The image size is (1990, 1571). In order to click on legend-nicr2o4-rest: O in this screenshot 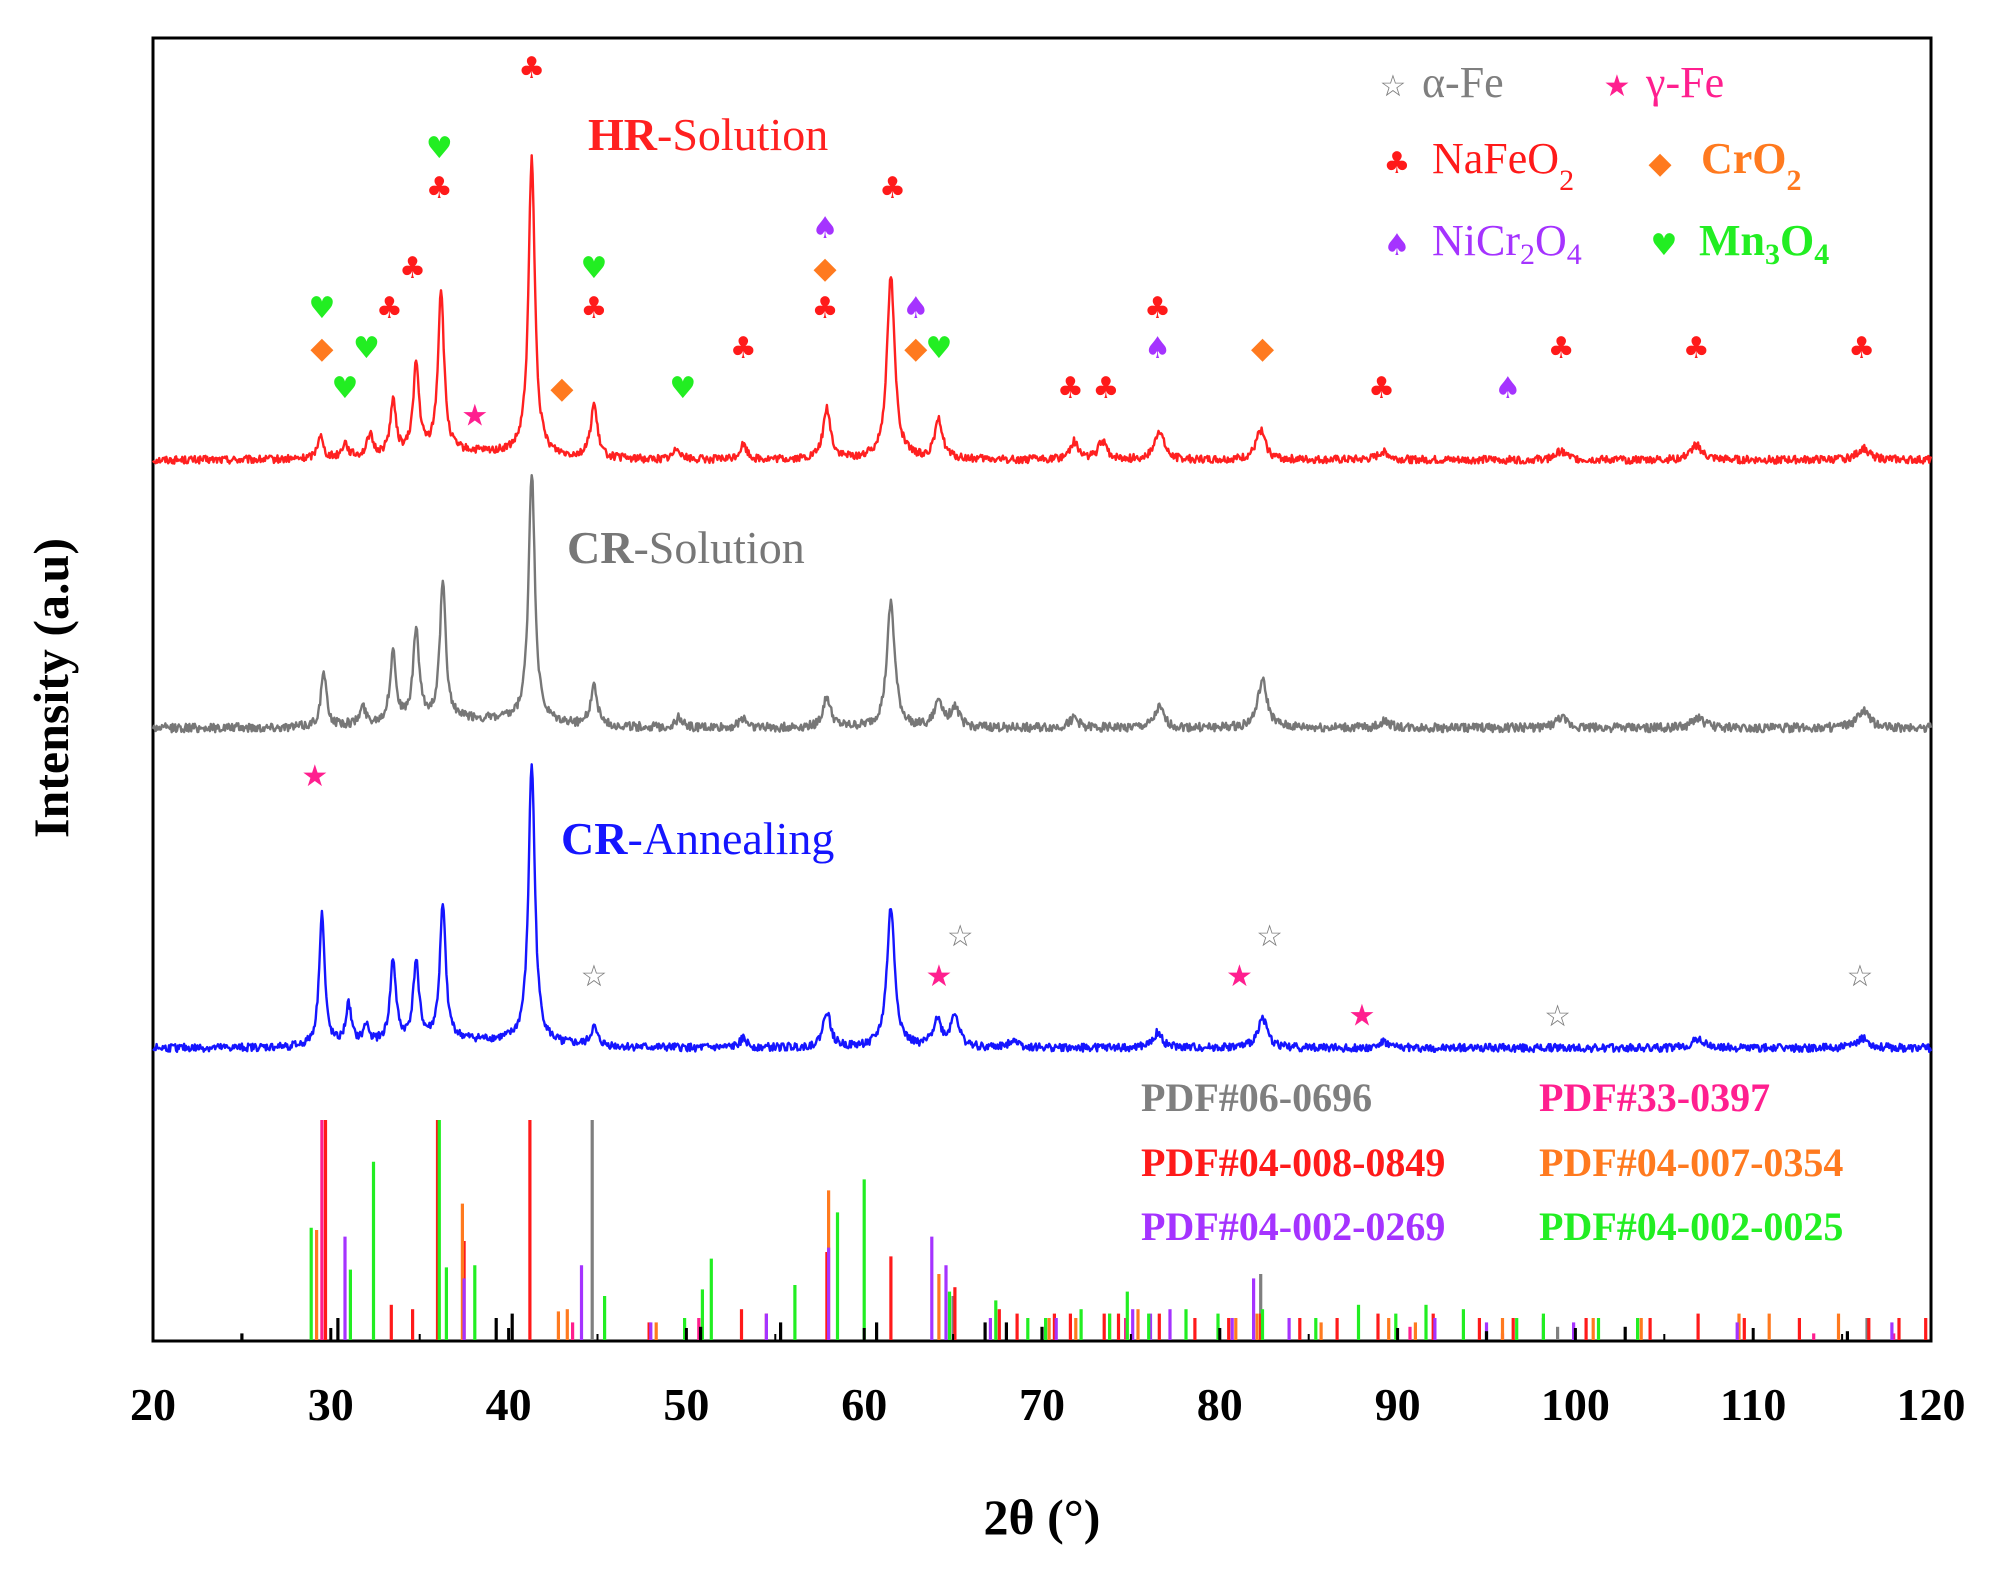, I will do `click(1551, 240)`.